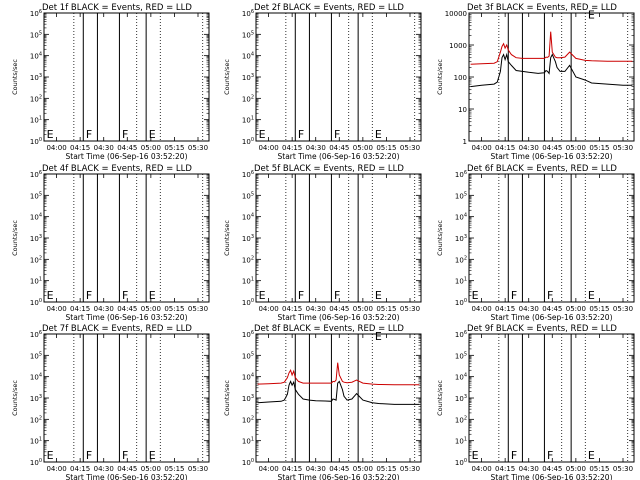 The image size is (640, 480). Describe the element at coordinates (465, 142) in the screenshot. I see `y-tick-label: 1` at that location.